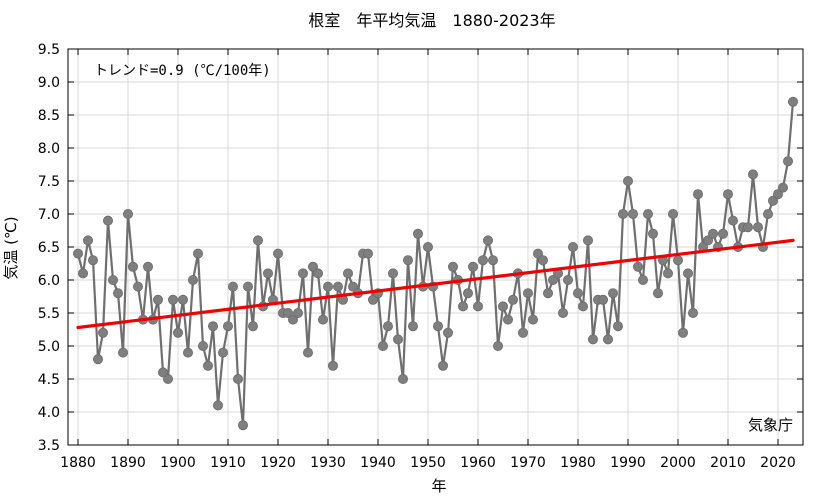 This screenshot has width=833, height=498. I want to click on x-tick-label: 2020, so click(778, 463).